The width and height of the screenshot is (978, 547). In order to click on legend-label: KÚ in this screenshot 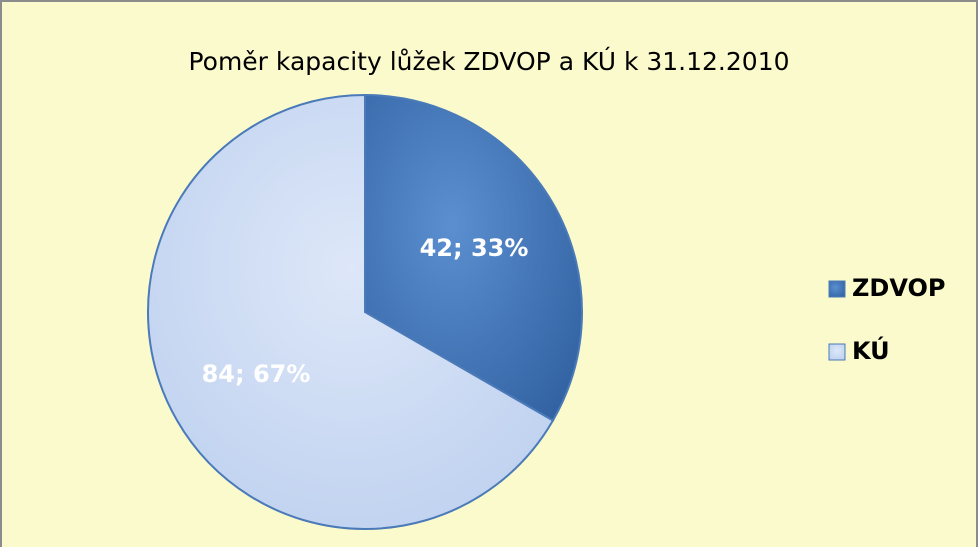, I will do `click(871, 350)`.